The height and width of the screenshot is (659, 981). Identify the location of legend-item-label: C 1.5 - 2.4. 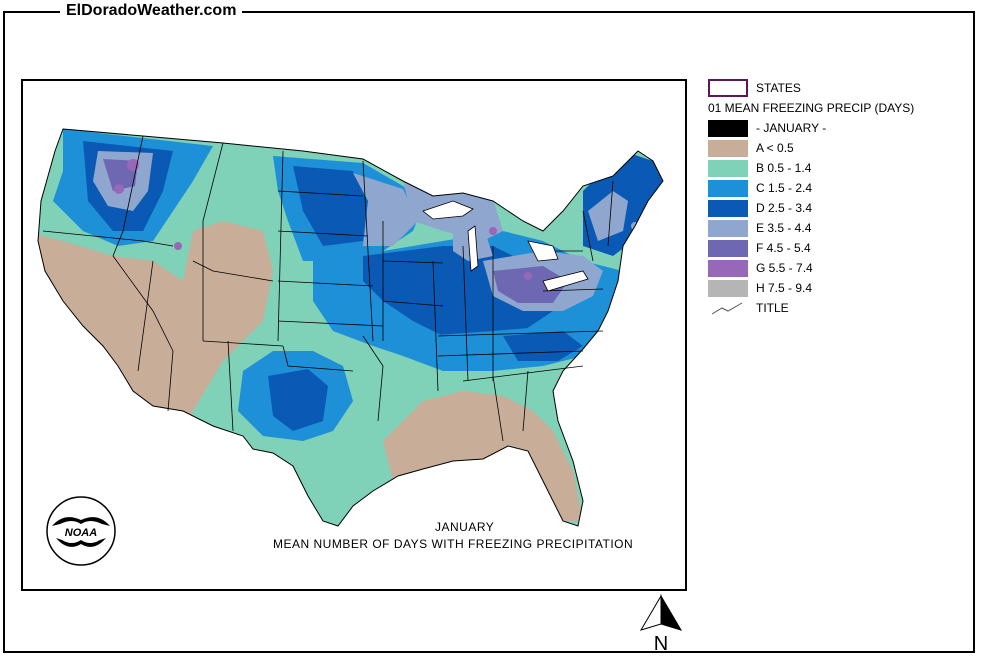
(784, 188).